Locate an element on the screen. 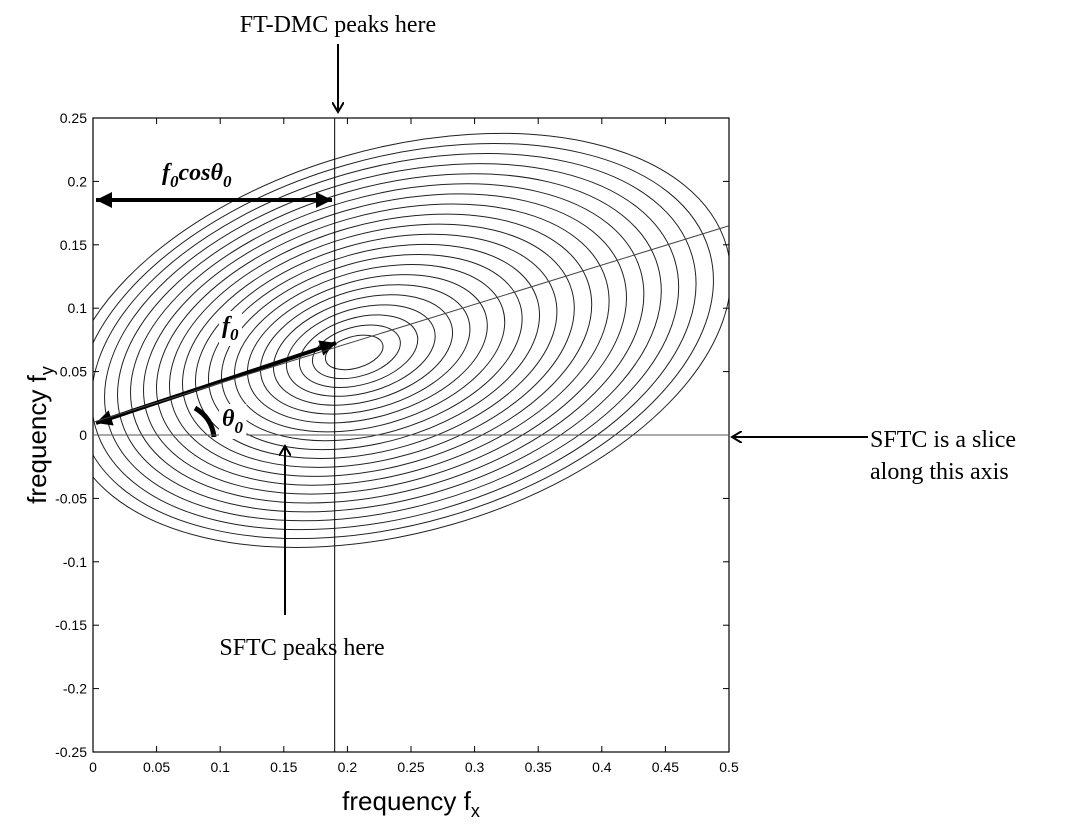 The width and height of the screenshot is (1076, 832). annotation: frequency fx is located at coordinates (411, 803).